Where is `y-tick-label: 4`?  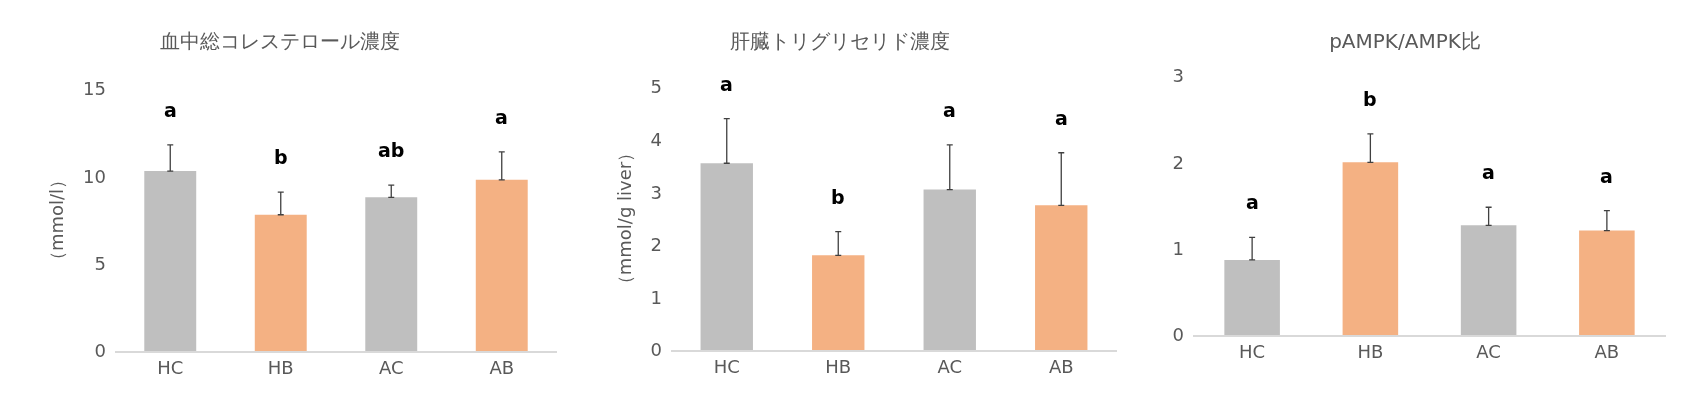
y-tick-label: 4 is located at coordinates (656, 139).